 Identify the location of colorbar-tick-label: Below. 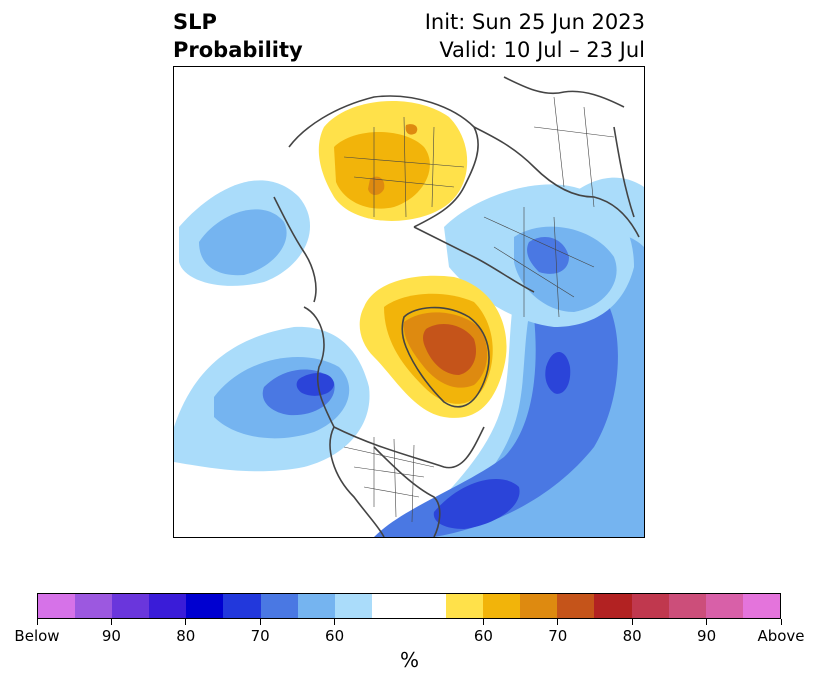
(37, 636).